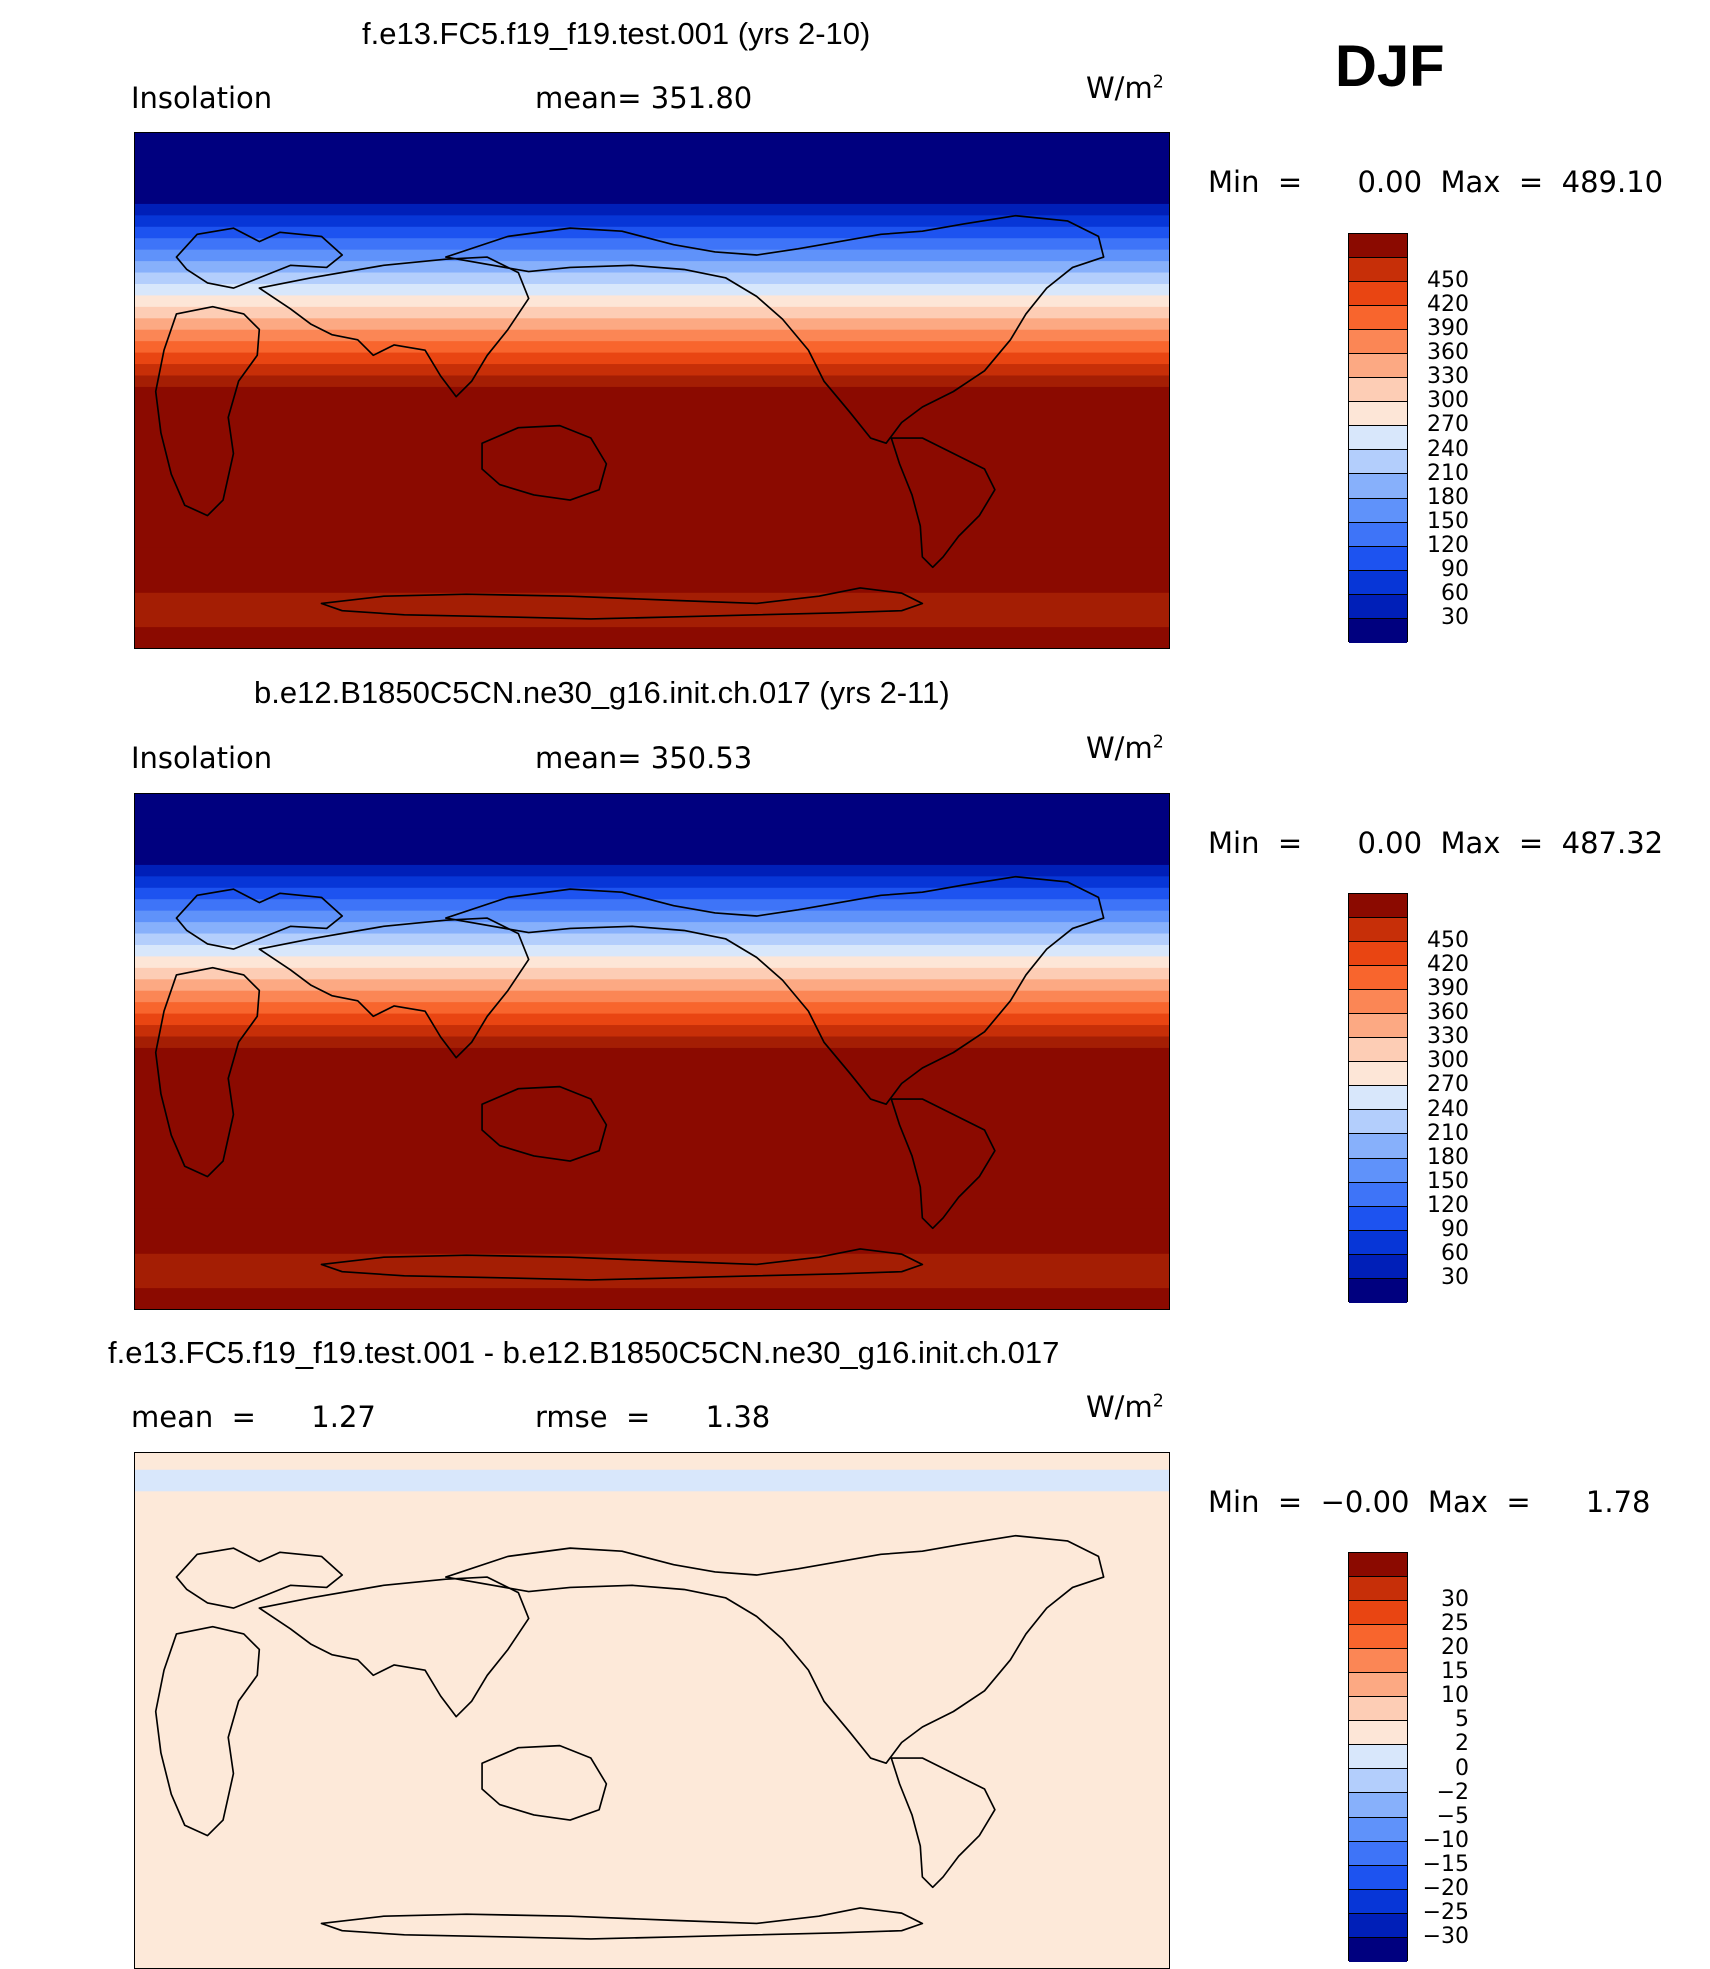 The image size is (1710, 1969). Describe the element at coordinates (1448, 1061) in the screenshot. I see `colorbar-tick-label: 300` at that location.